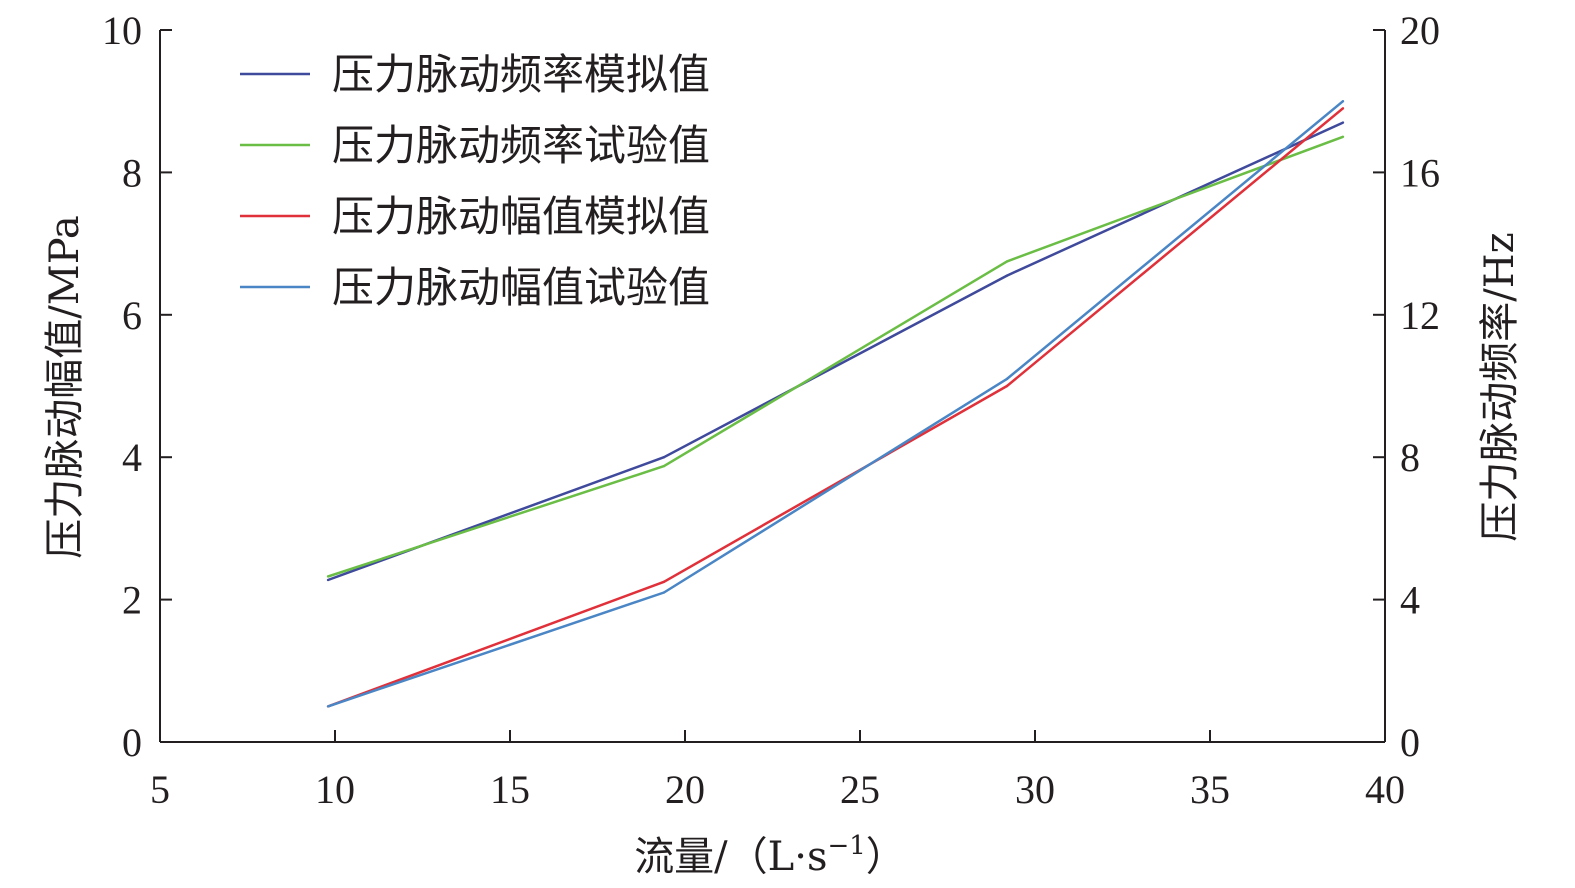  What do you see at coordinates (1210, 789) in the screenshot?
I see `x-tick-label: 35` at bounding box center [1210, 789].